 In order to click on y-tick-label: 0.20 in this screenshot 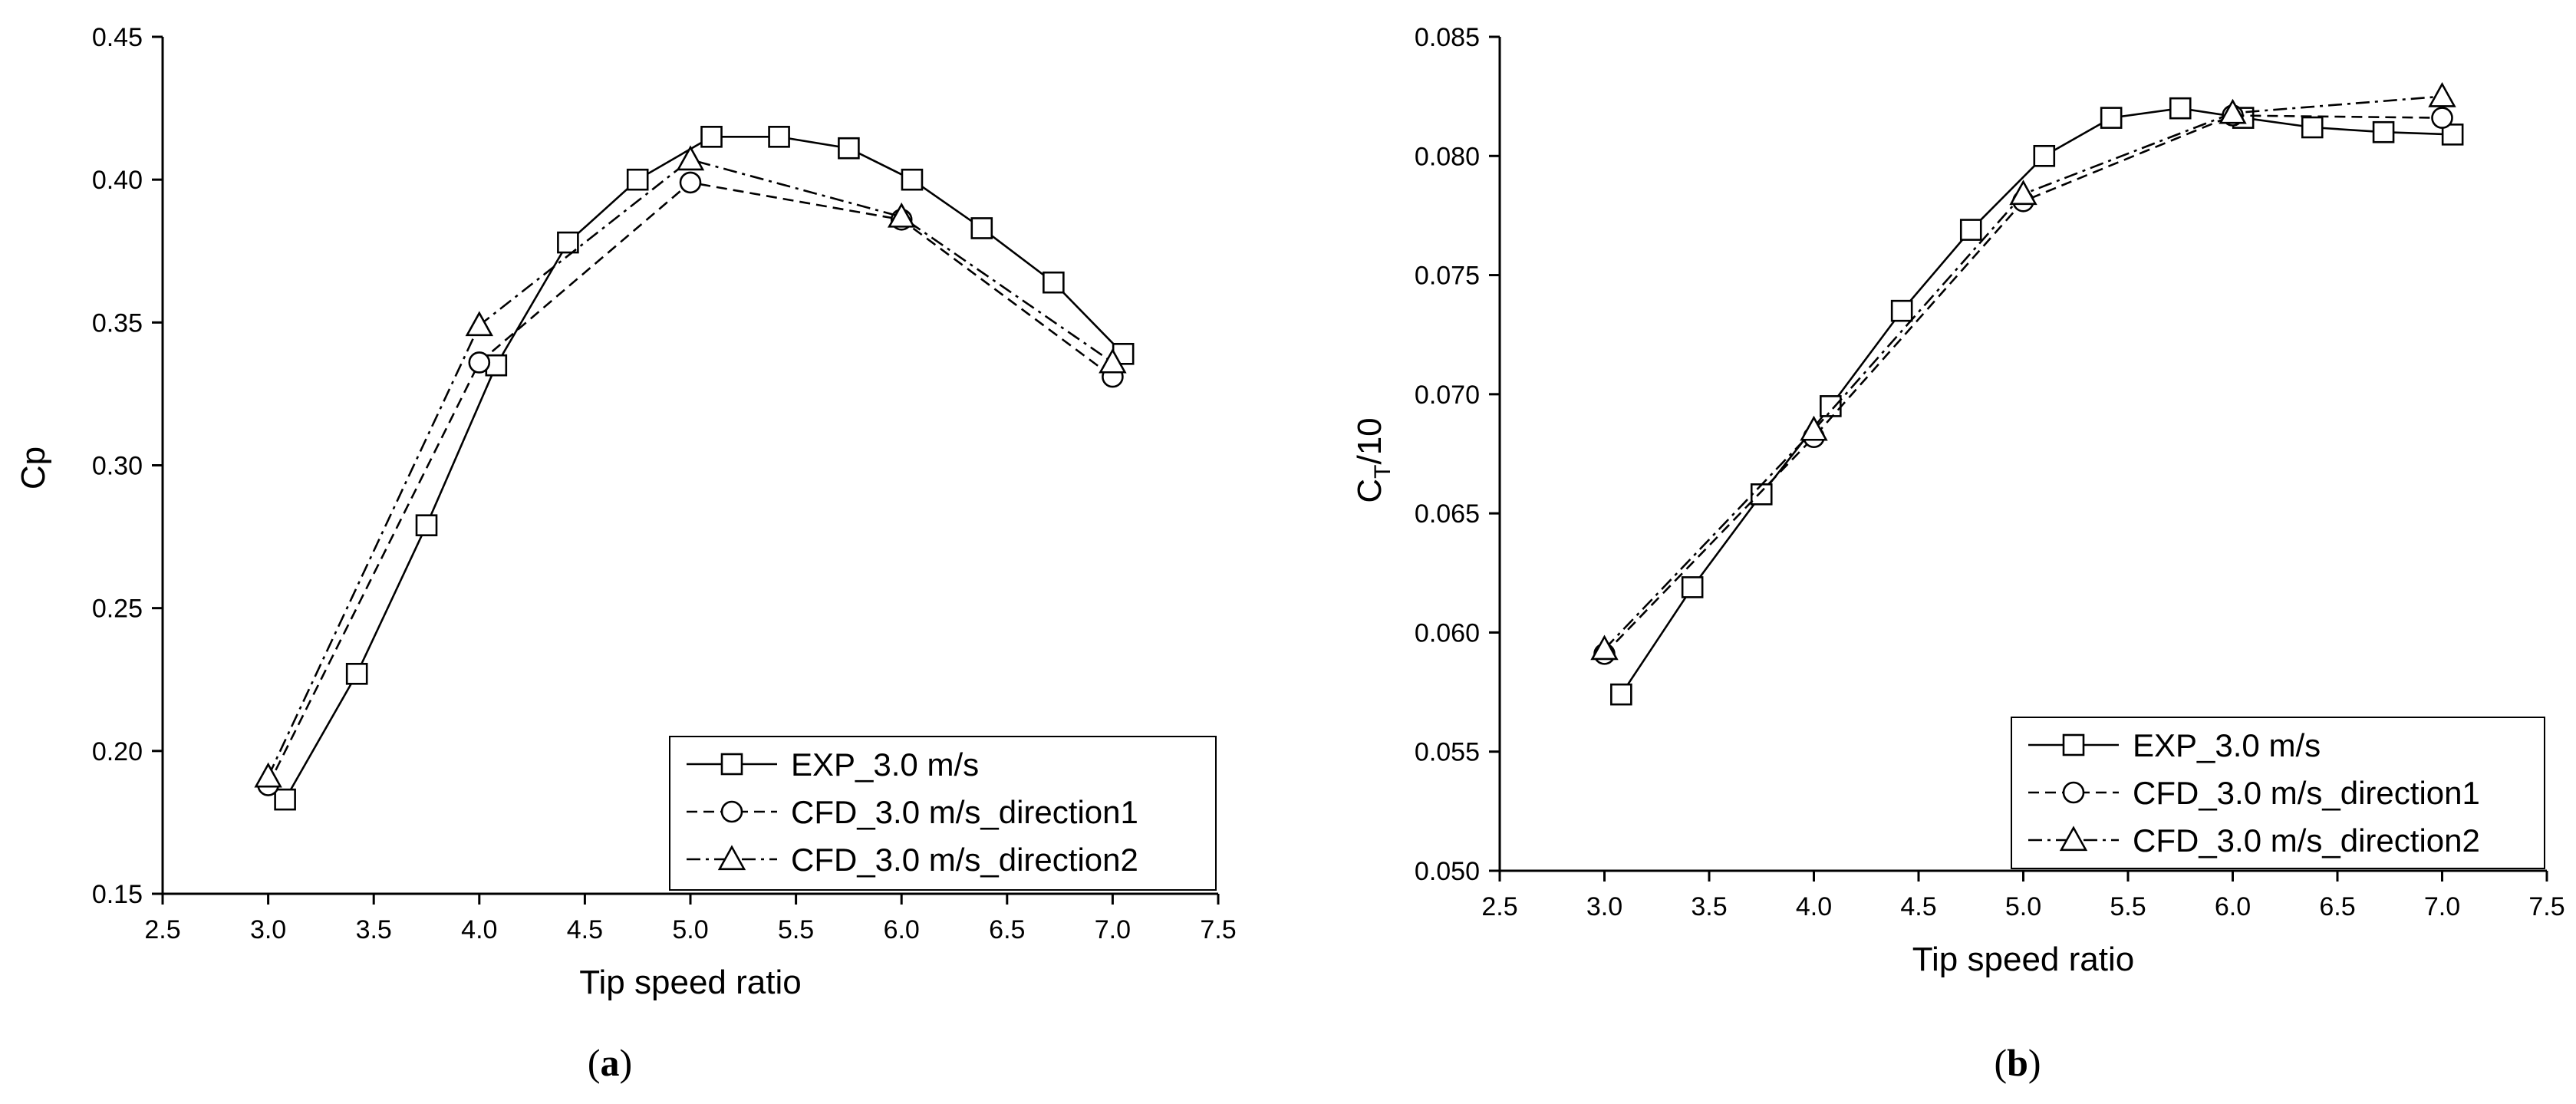, I will do `click(117, 752)`.